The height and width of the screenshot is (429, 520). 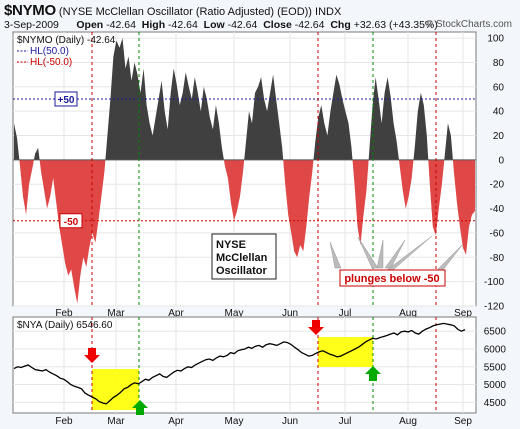 What do you see at coordinates (277, 25) in the screenshot?
I see `close-label: Close` at bounding box center [277, 25].